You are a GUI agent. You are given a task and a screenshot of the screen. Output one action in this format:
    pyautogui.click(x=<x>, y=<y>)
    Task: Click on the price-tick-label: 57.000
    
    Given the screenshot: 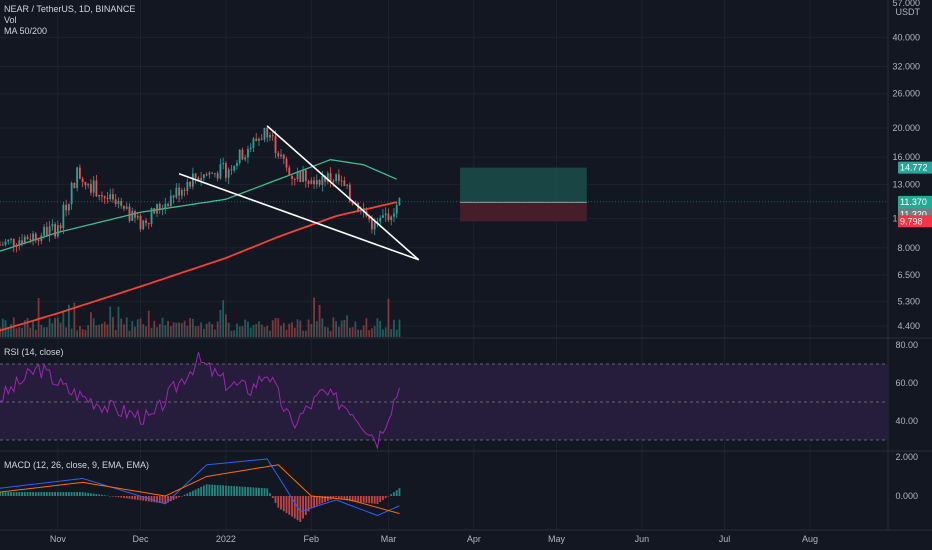 What is the action you would take?
    pyautogui.click(x=906, y=4)
    